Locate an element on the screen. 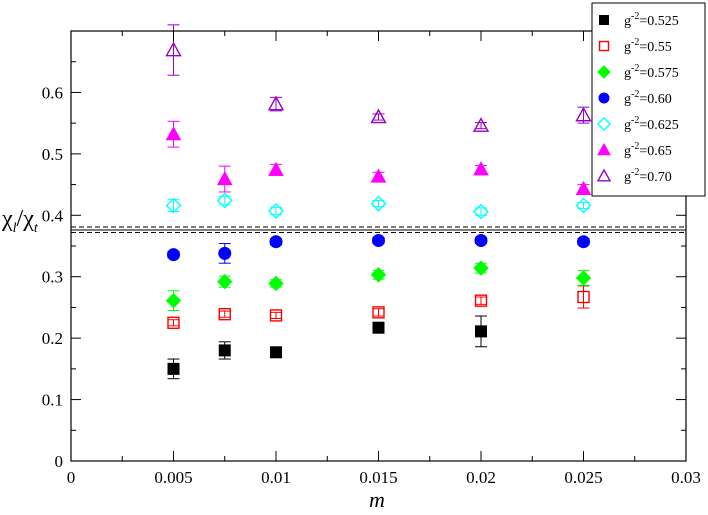 This screenshot has width=708, height=515. y-axis-label-sep: / is located at coordinates (20, 219).